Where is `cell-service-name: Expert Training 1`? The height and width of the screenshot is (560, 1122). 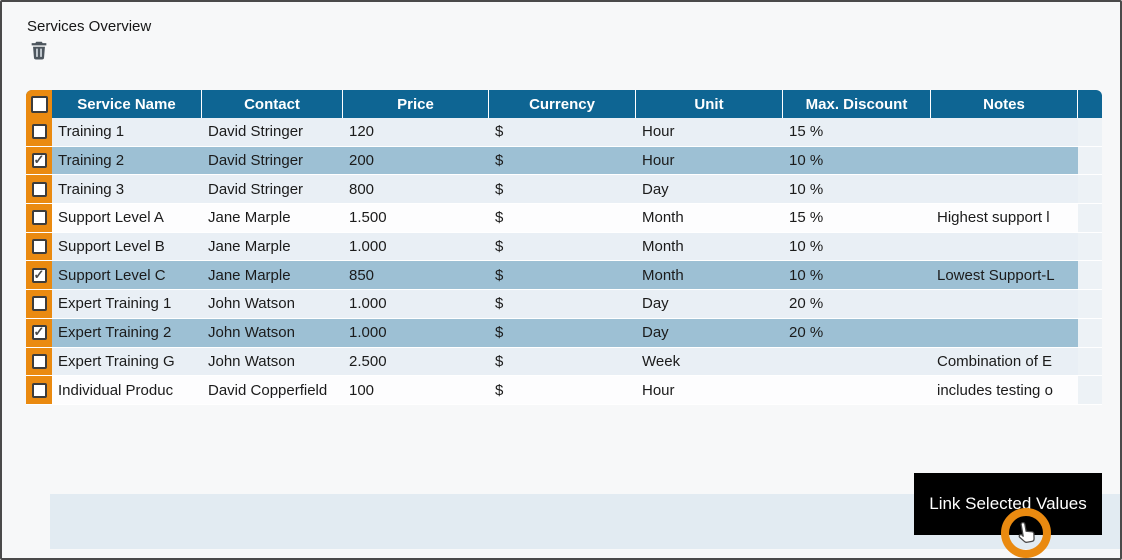
cell-service-name: Expert Training 1 is located at coordinates (115, 304).